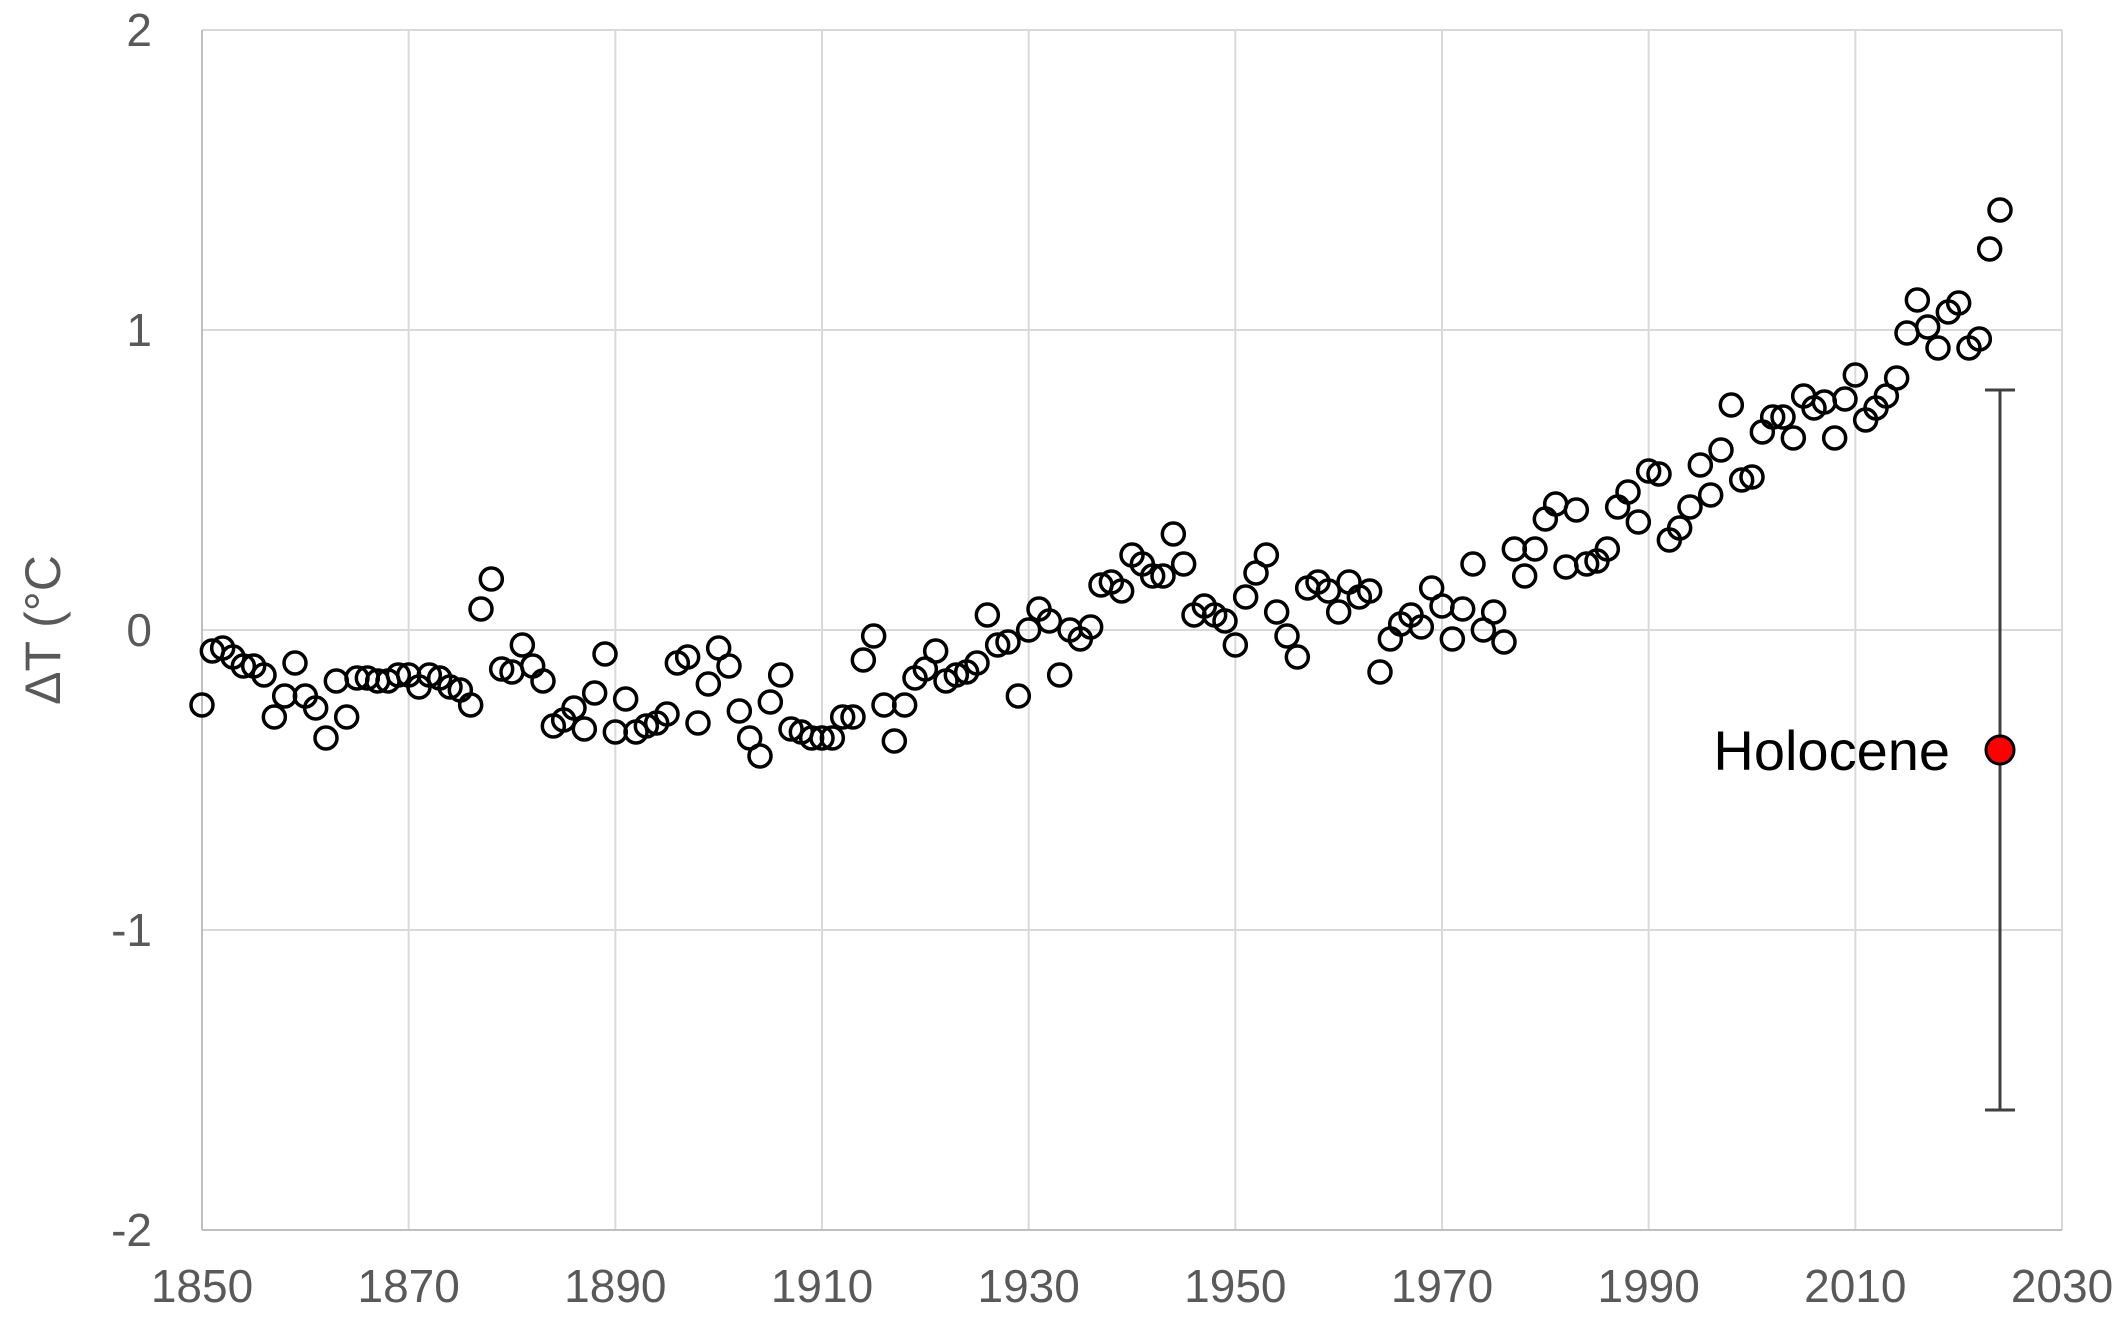  Describe the element at coordinates (131, 930) in the screenshot. I see `y-tick-label: -1` at that location.